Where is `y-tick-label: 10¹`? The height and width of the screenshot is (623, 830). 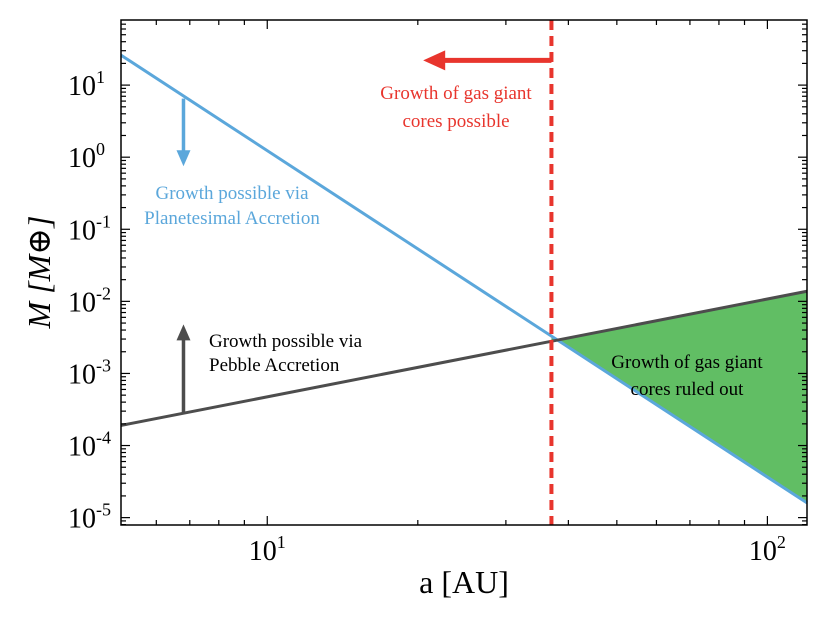
y-tick-label: 10¹ is located at coordinates (86, 84).